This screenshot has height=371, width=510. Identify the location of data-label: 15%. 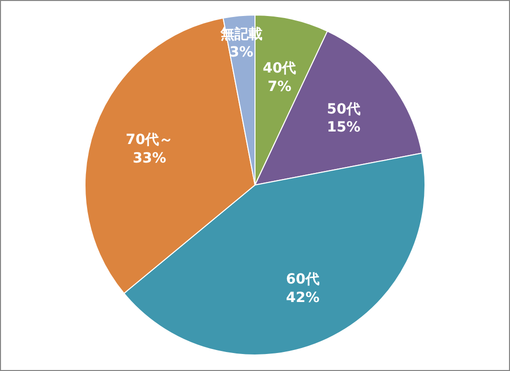
(343, 128).